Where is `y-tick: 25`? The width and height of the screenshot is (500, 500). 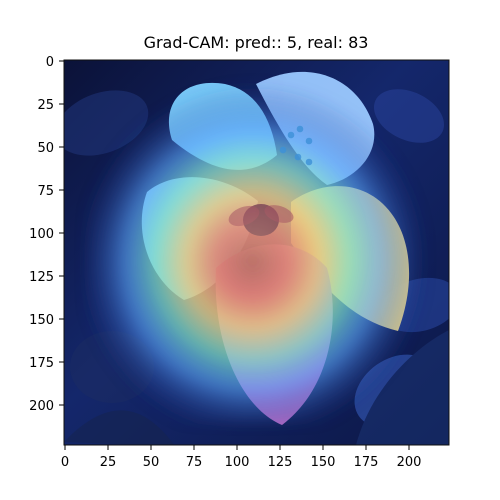
y-tick: 25 is located at coordinates (50, 105).